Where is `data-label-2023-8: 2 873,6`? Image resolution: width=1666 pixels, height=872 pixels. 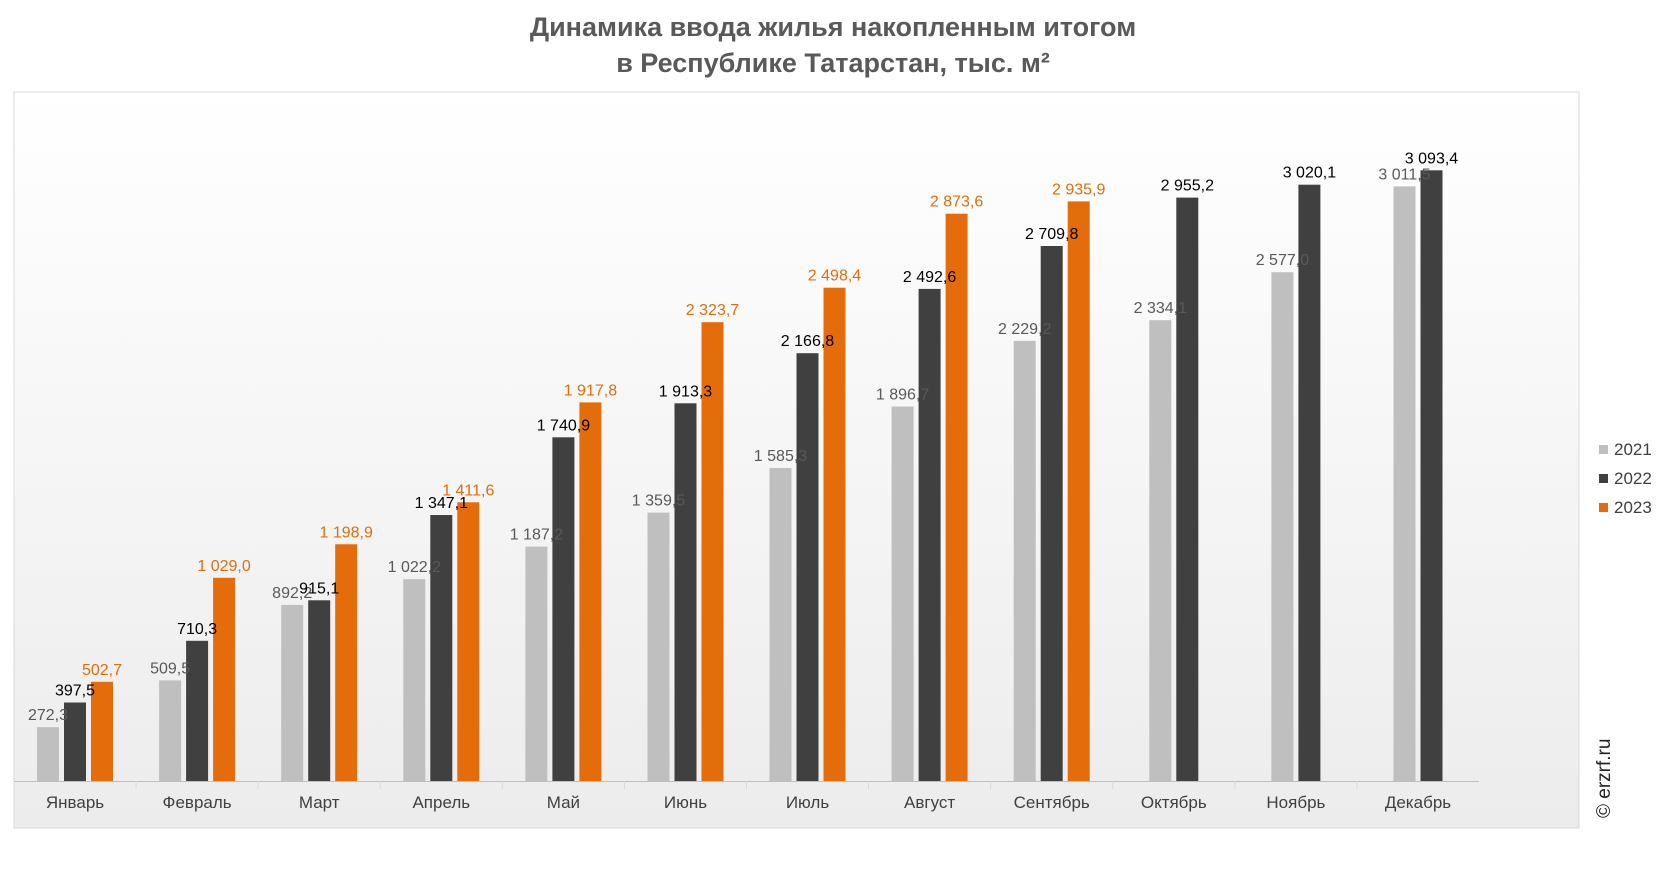 data-label-2023-8: 2 873,6 is located at coordinates (956, 202).